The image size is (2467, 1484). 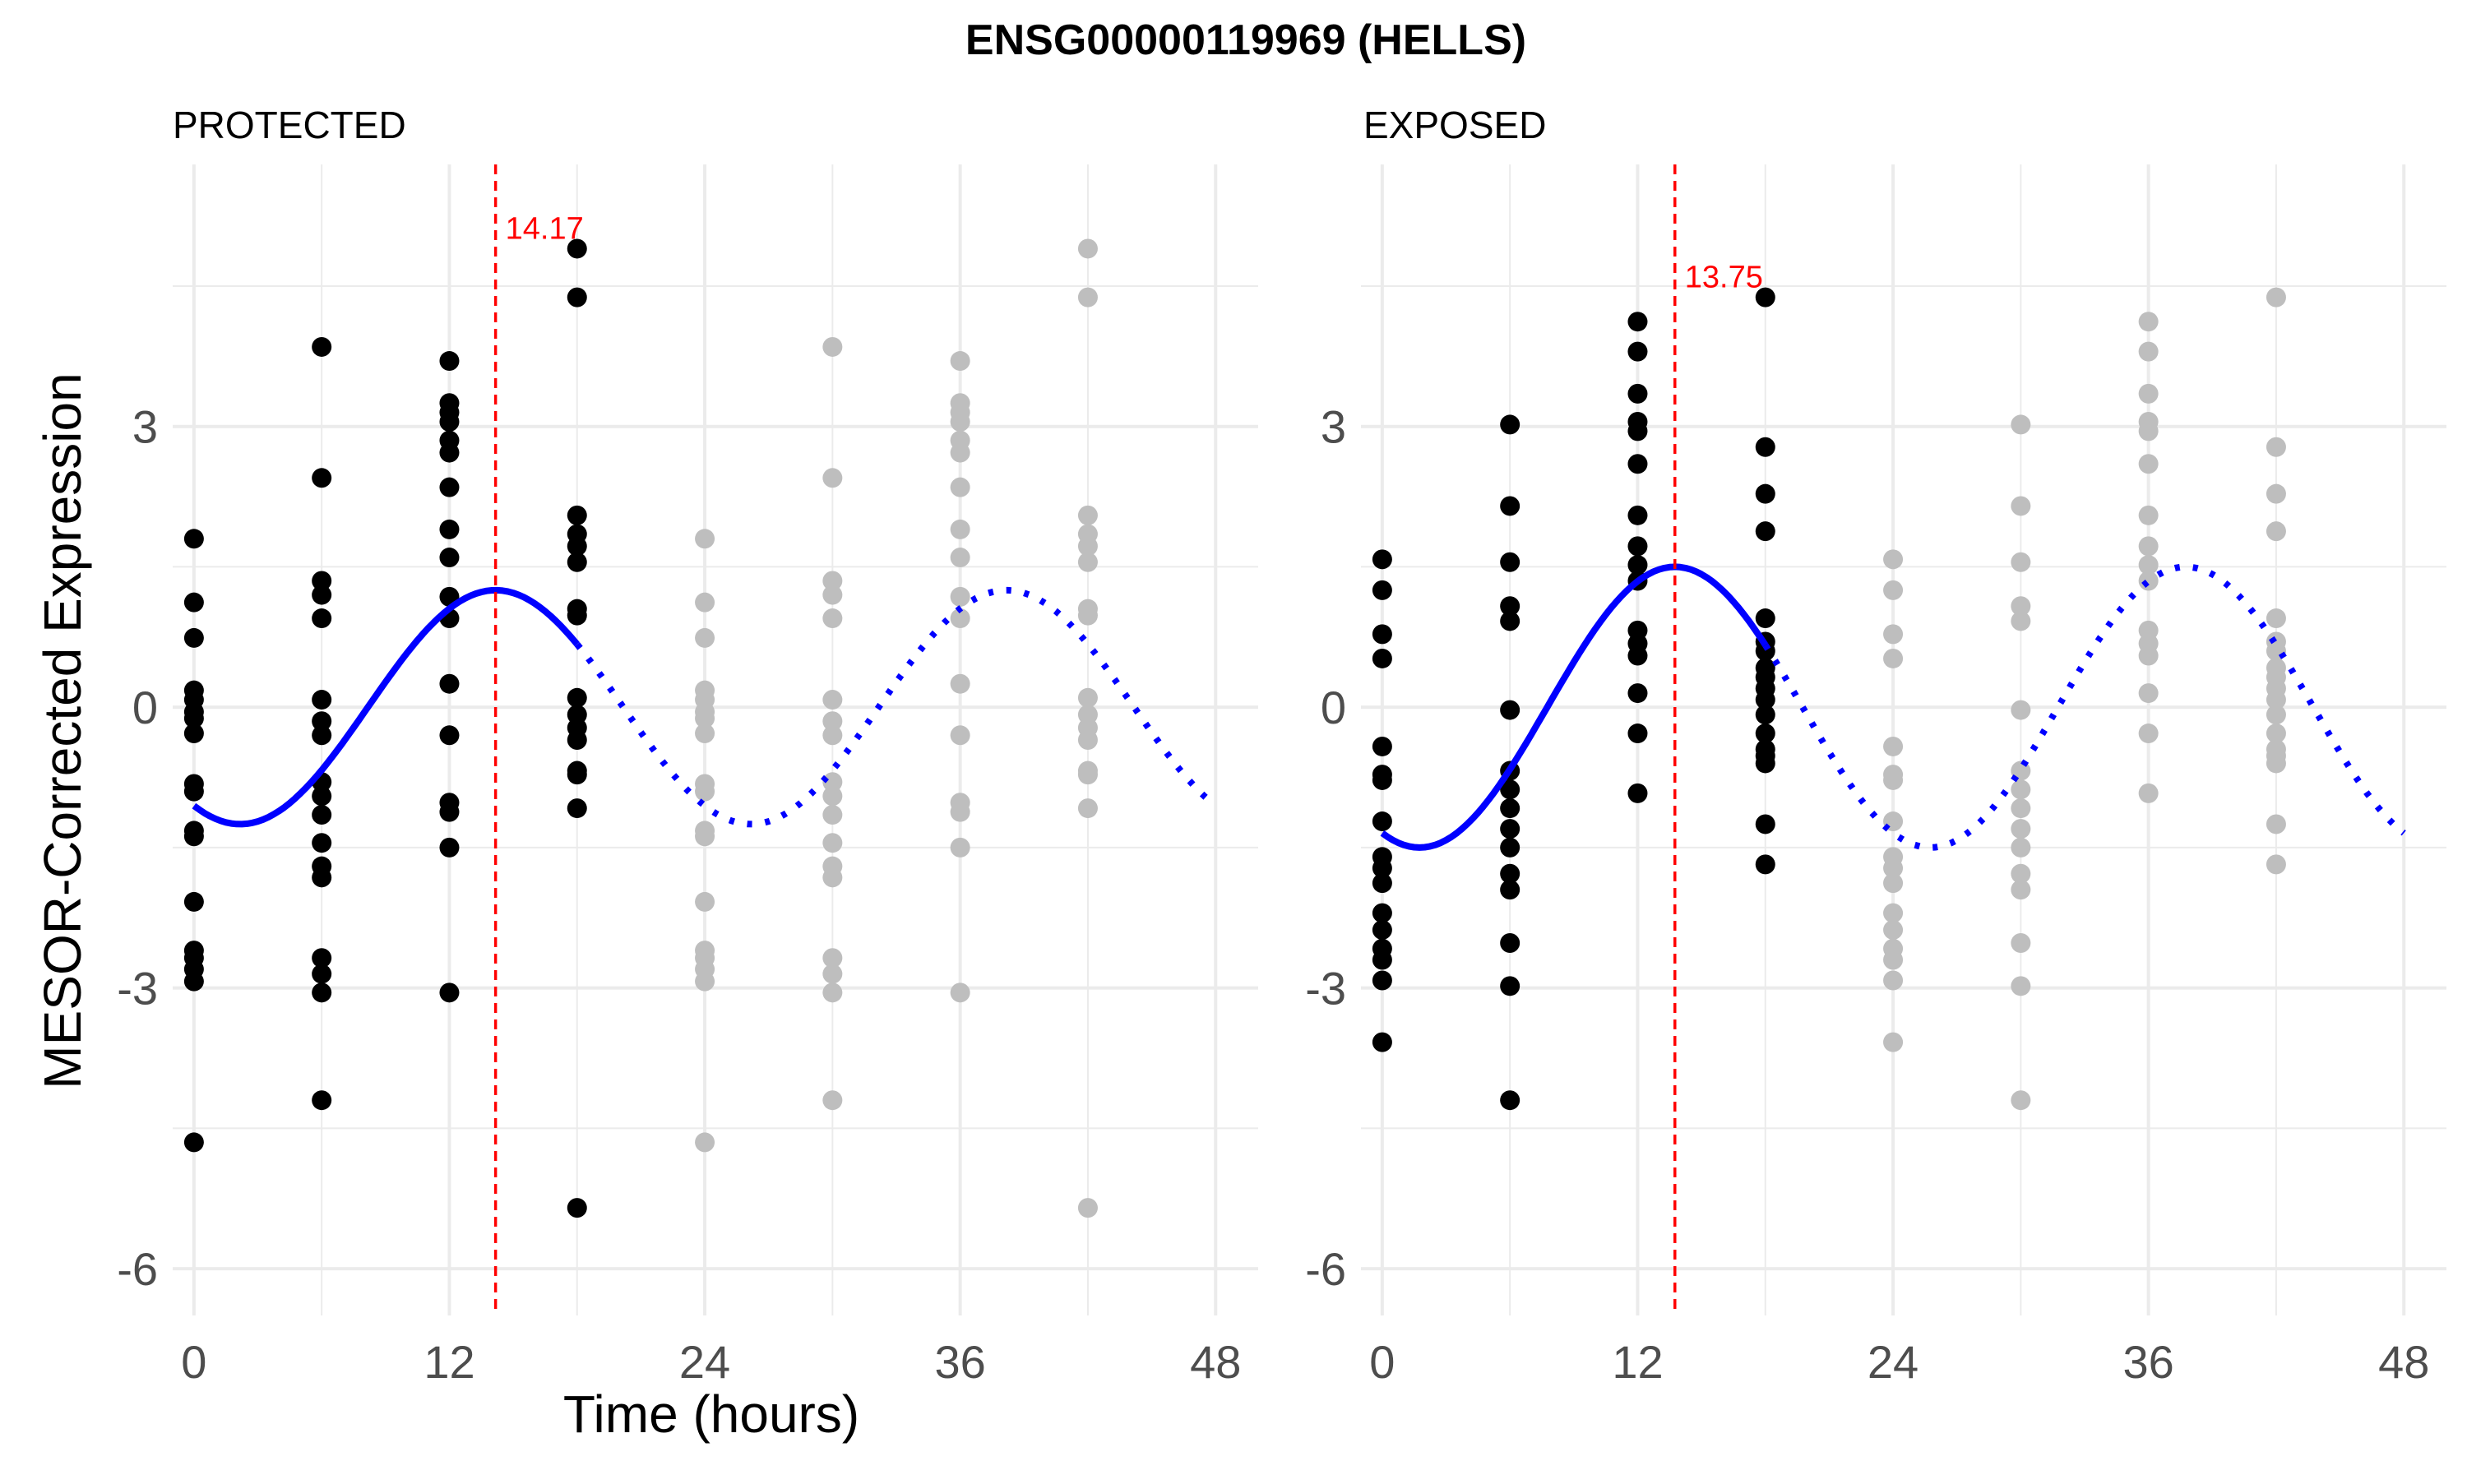 I want to click on figure-title: ENSG00000119969 (HELLS), so click(x=1246, y=40).